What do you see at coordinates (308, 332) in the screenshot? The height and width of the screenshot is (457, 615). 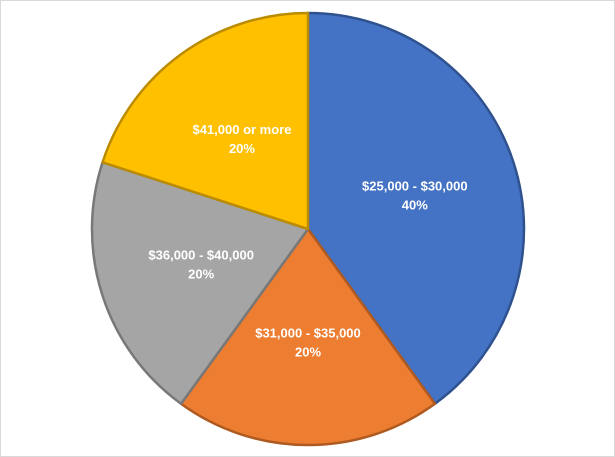 I see `data-label-category: $31,000 - $35,000` at bounding box center [308, 332].